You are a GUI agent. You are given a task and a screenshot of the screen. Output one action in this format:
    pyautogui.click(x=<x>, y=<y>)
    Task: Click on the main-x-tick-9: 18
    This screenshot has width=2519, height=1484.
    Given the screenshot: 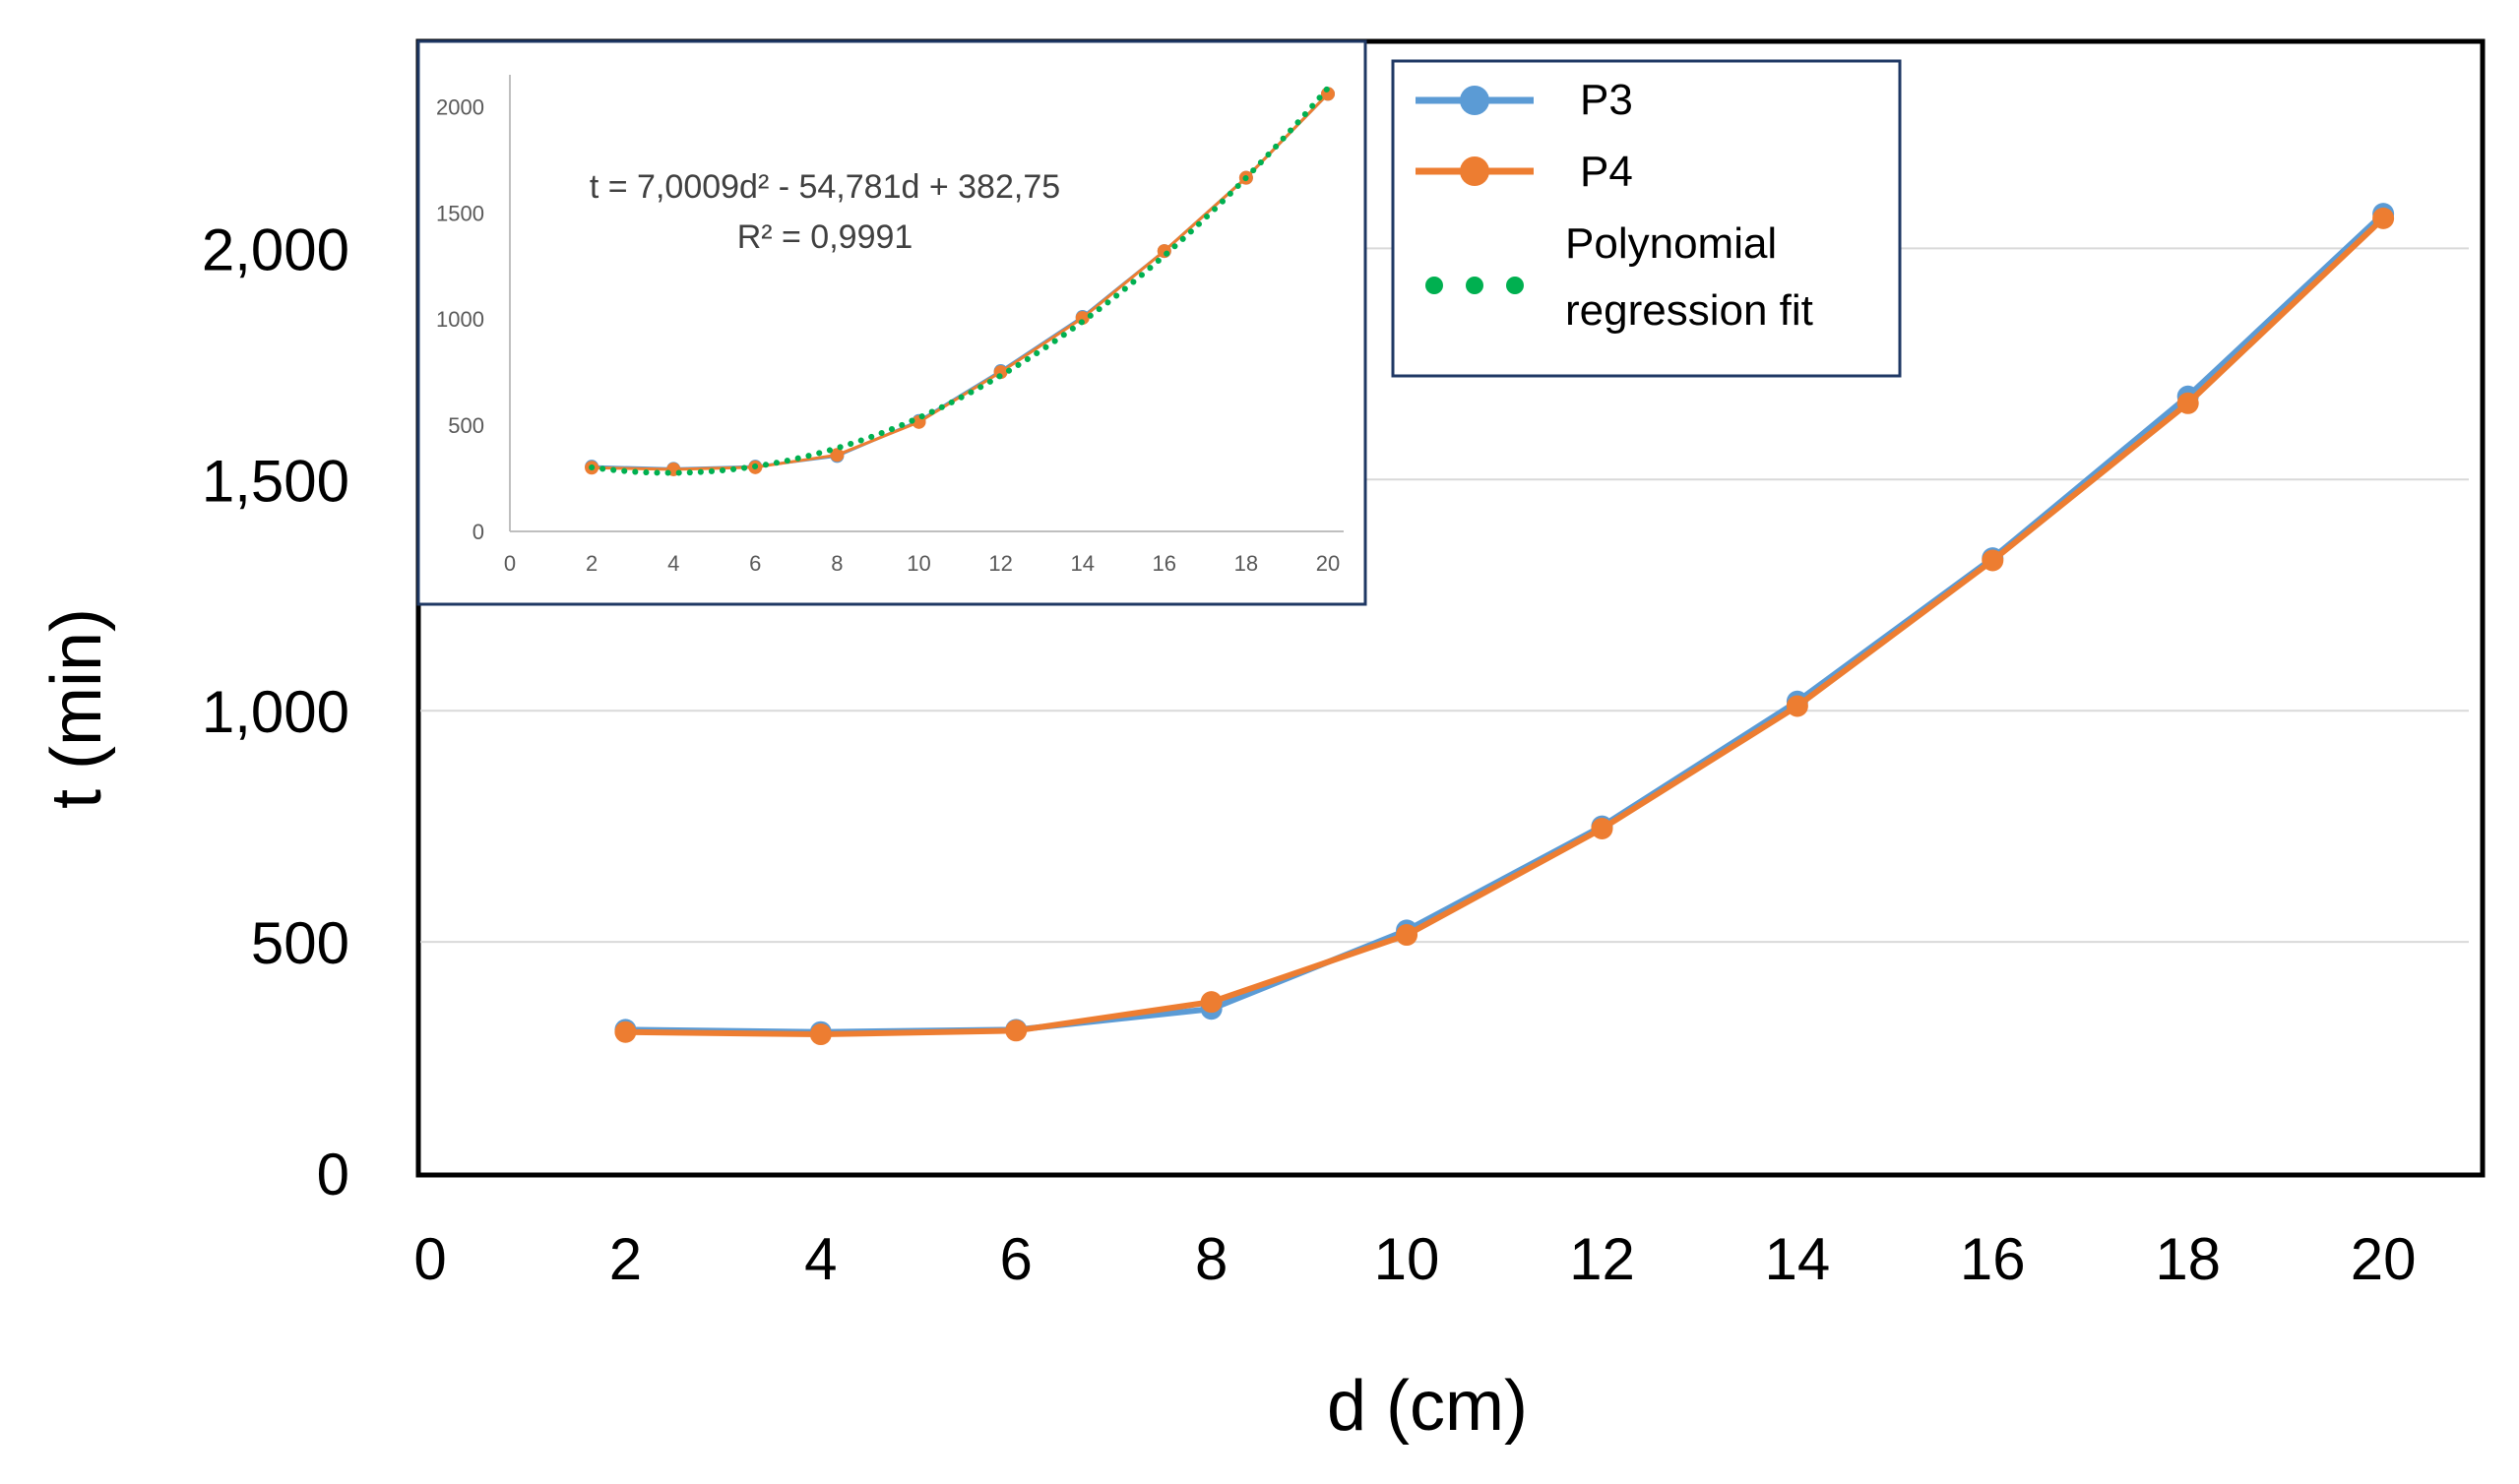 What is the action you would take?
    pyautogui.click(x=2188, y=1259)
    